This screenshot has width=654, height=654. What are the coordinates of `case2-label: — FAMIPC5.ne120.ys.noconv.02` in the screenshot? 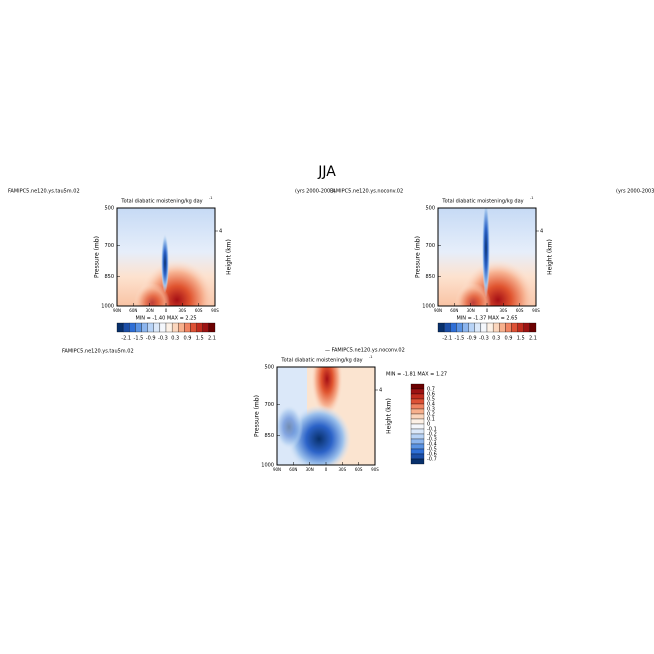 It's located at (365, 351).